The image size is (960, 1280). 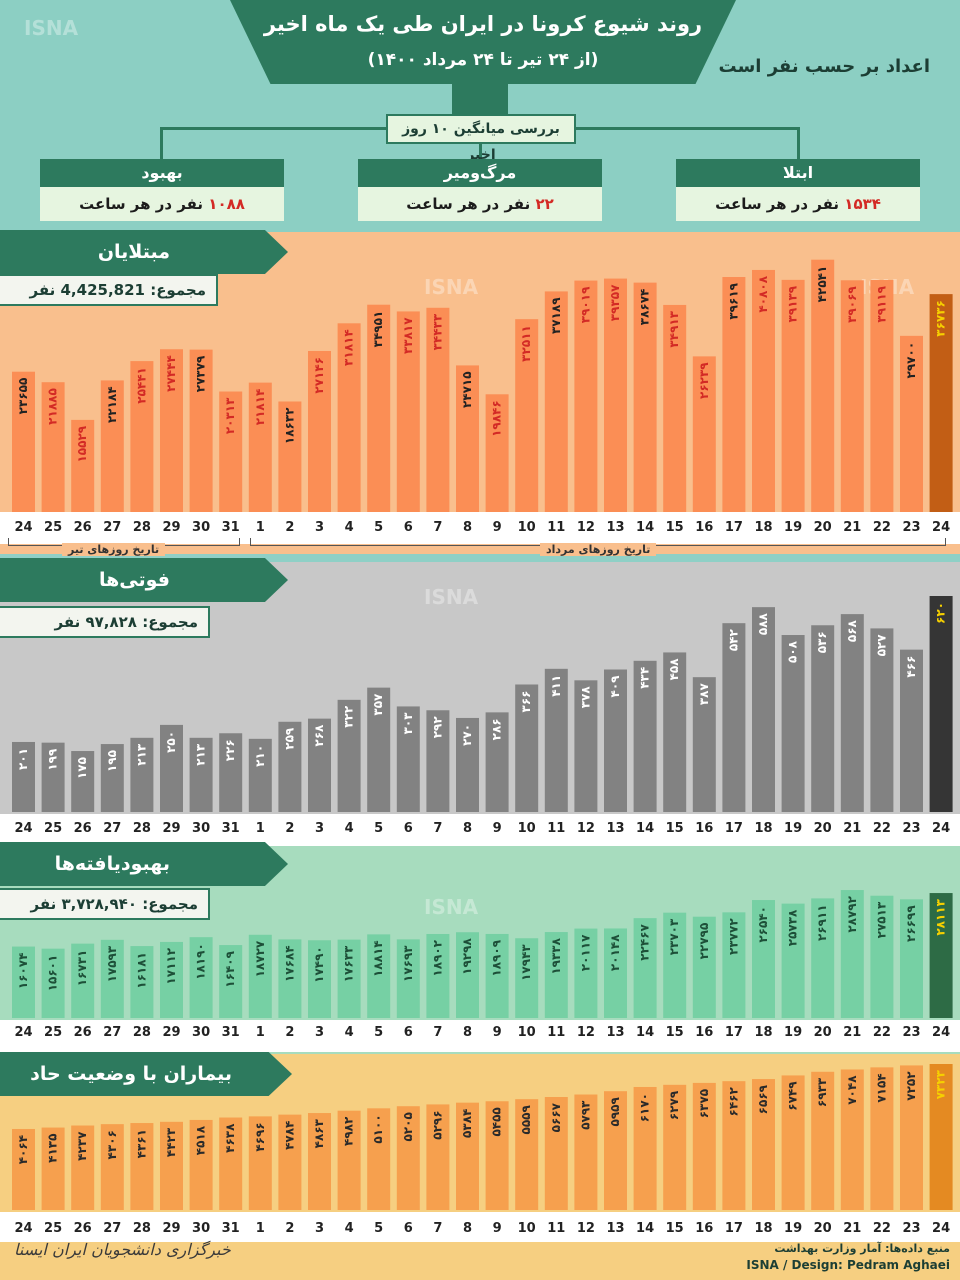 I want to click on tick-label: 31, so click(x=231, y=1228).